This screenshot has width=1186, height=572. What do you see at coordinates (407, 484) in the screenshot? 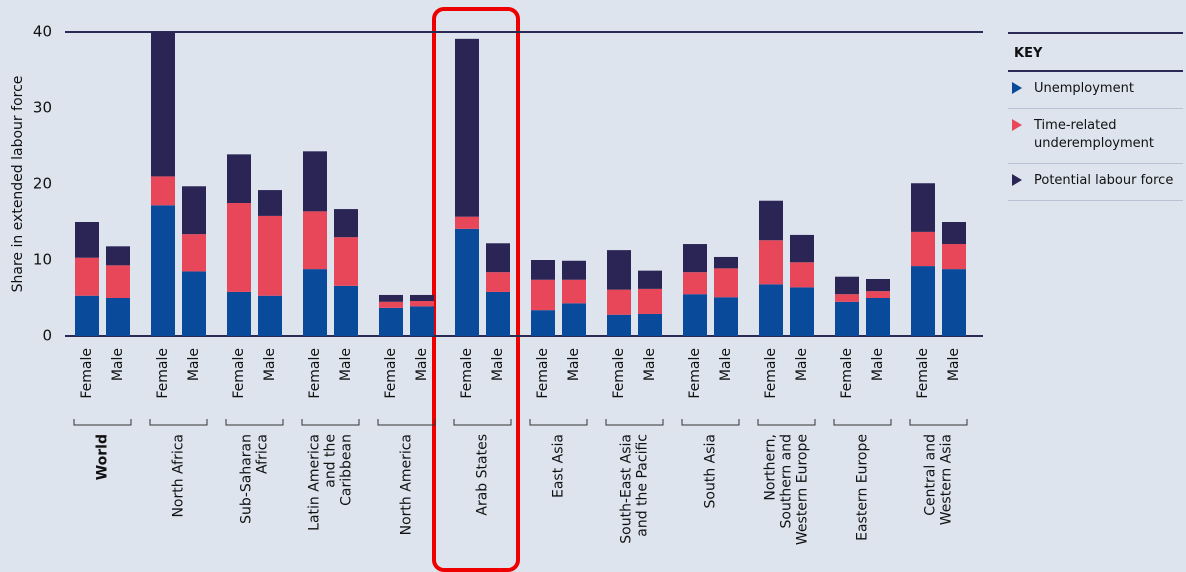
I see `group-label: North America` at bounding box center [407, 484].